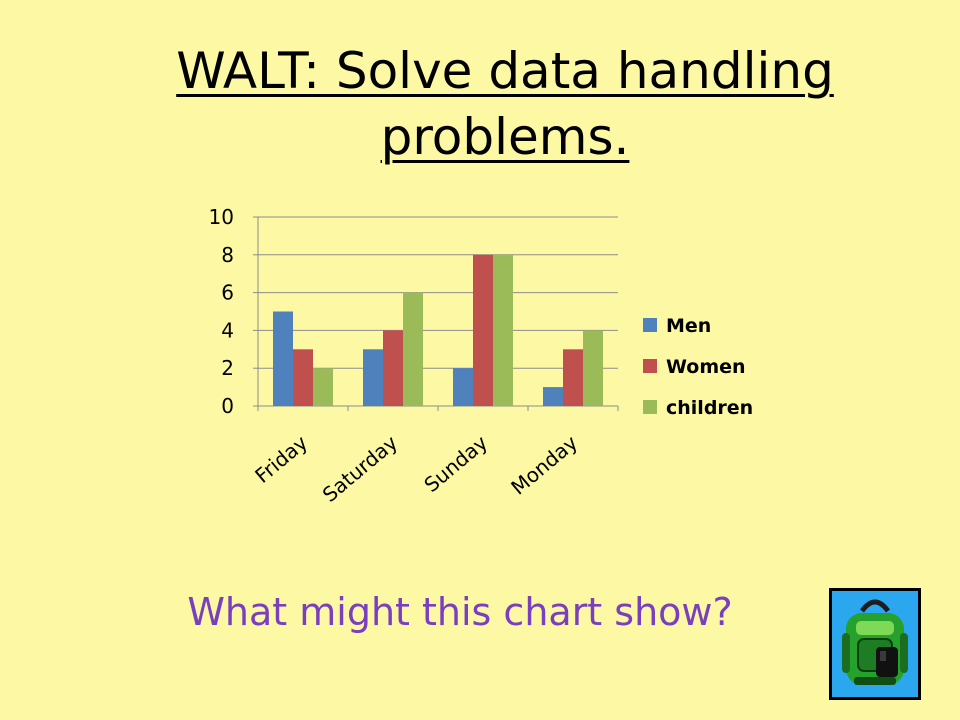  Describe the element at coordinates (709, 408) in the screenshot. I see `legend-label: children` at that location.